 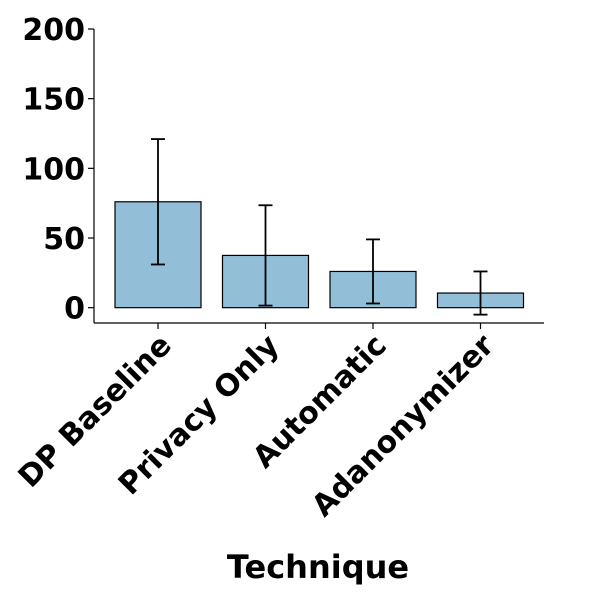 What do you see at coordinates (64, 239) in the screenshot?
I see `y-tick-label: 50` at bounding box center [64, 239].